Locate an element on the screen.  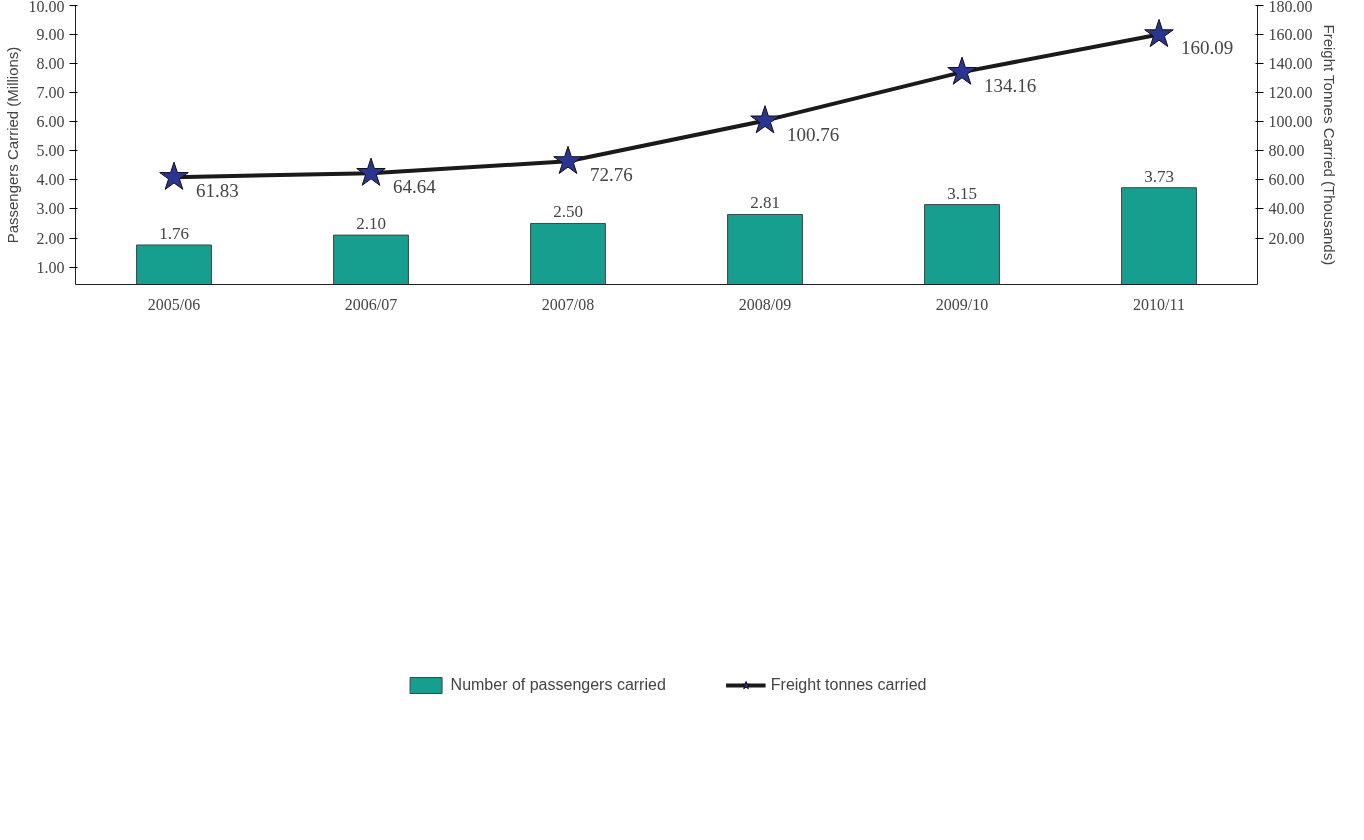
y2-tick-label: 40.00 is located at coordinates (1286, 209).